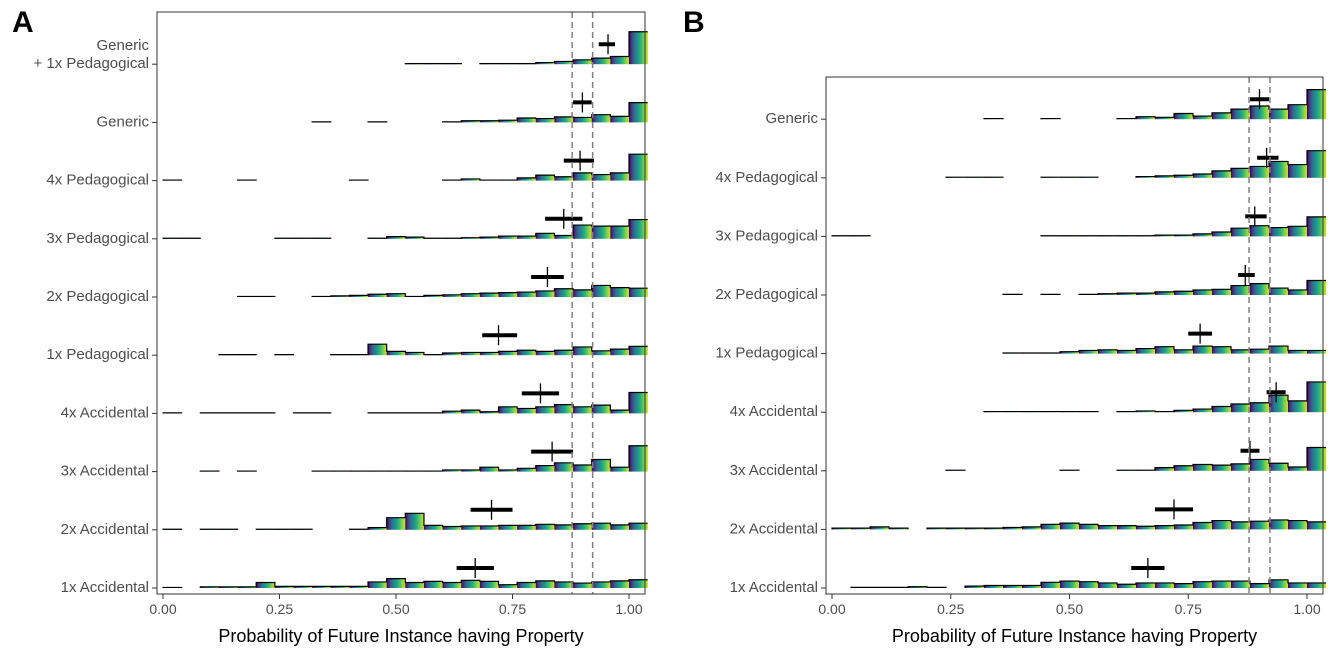 The height and width of the screenshot is (653, 1333). I want to click on a-ylabel-9-1: + 1x Pedagogical, so click(91, 63).